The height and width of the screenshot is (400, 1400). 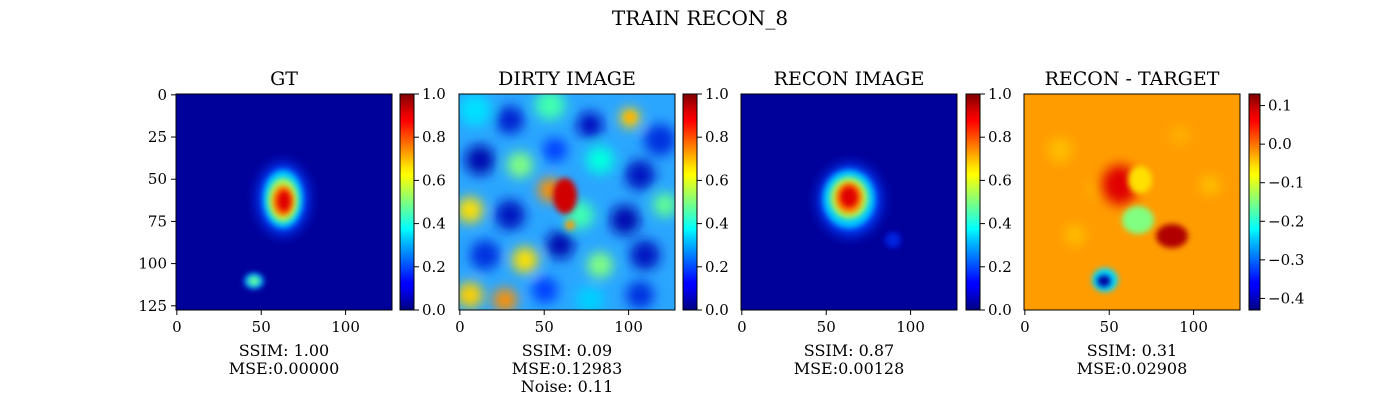 What do you see at coordinates (1254, 202) in the screenshot?
I see `colorbar-diff` at bounding box center [1254, 202].